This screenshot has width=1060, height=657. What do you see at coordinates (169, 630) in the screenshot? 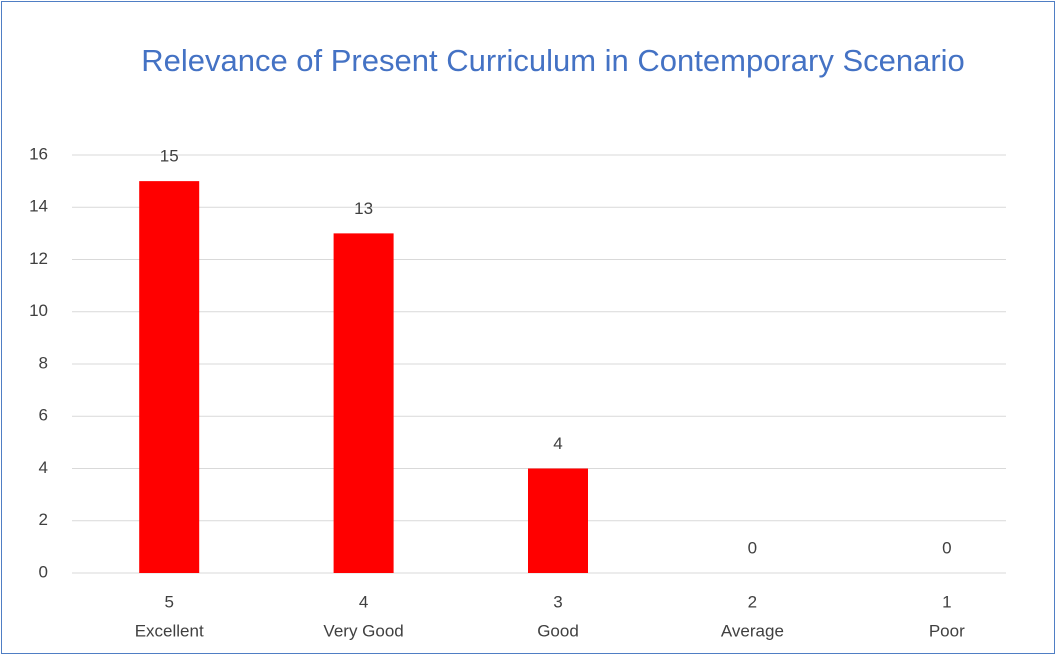
I see `x-tick-label: Excellent` at bounding box center [169, 630].